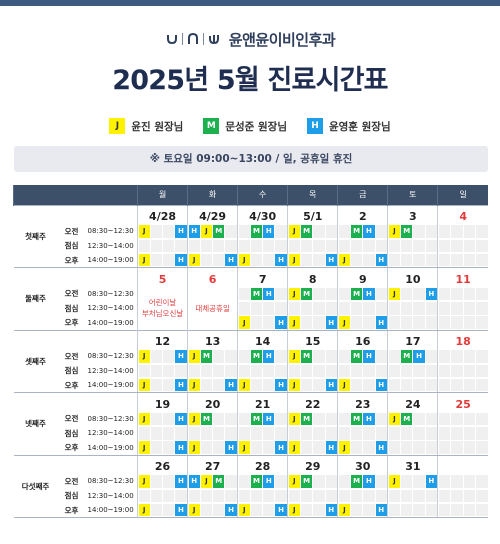 The image size is (500, 544). Describe the element at coordinates (212, 308) in the screenshot. I see `holiday-cell: 대체공휴일` at that location.